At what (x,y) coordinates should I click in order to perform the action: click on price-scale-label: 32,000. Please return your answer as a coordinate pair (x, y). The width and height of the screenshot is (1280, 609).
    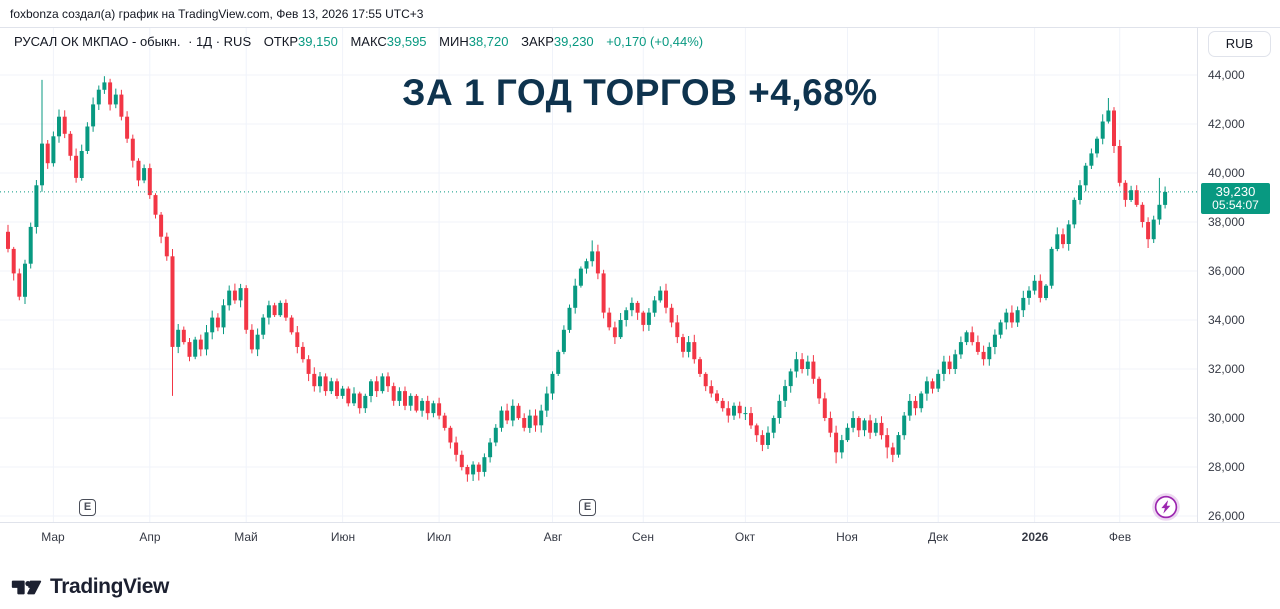
    Looking at the image, I should click on (1226, 369).